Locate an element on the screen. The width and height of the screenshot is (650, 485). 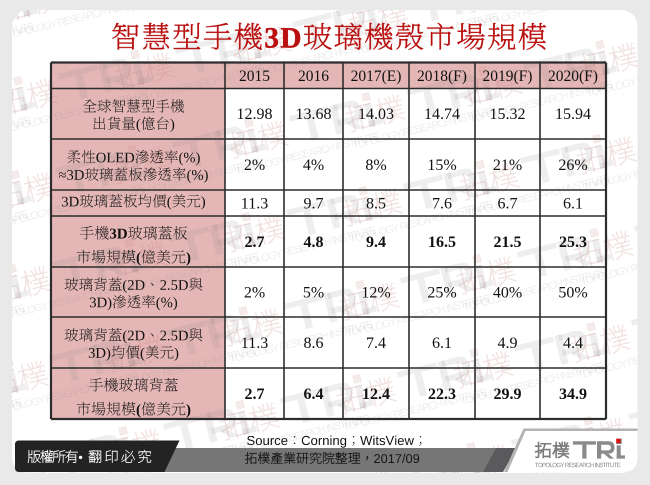
svg-text: 2019(F) is located at coordinates (508, 76).